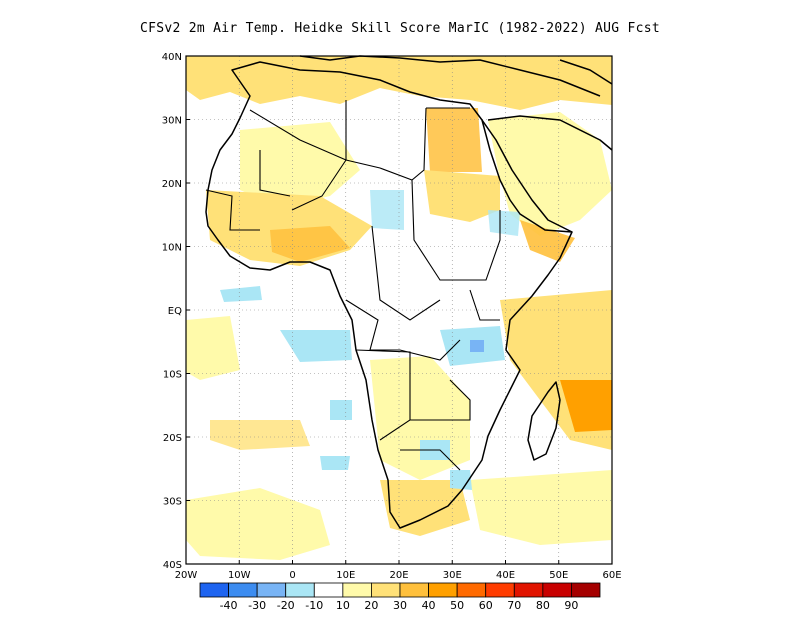 Image resolution: width=800 pixels, height=618 pixels. Describe the element at coordinates (314, 605) in the screenshot. I see `colorbar-label: -10` at that location.